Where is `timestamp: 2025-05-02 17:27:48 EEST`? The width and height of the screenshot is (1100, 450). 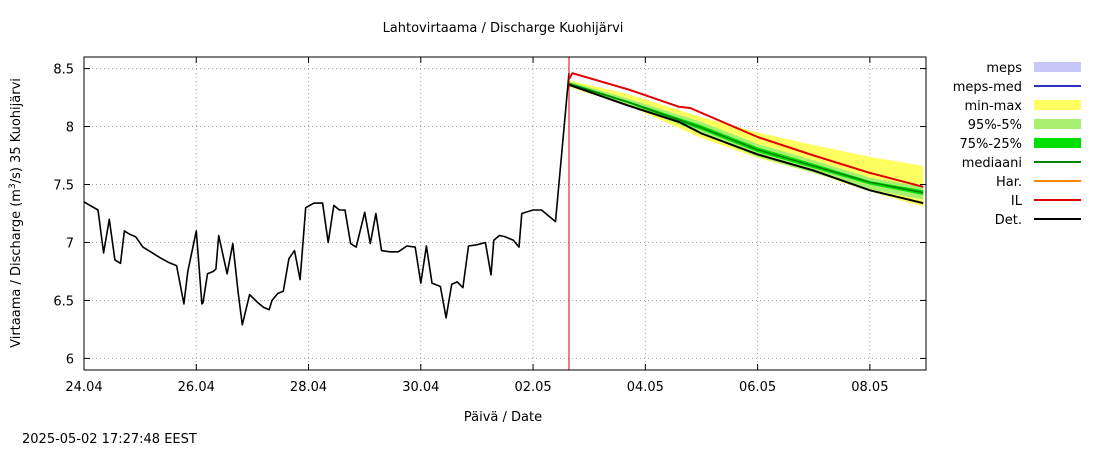
timestamp: 2025-05-02 17:27:48 EEST is located at coordinates (109, 439).